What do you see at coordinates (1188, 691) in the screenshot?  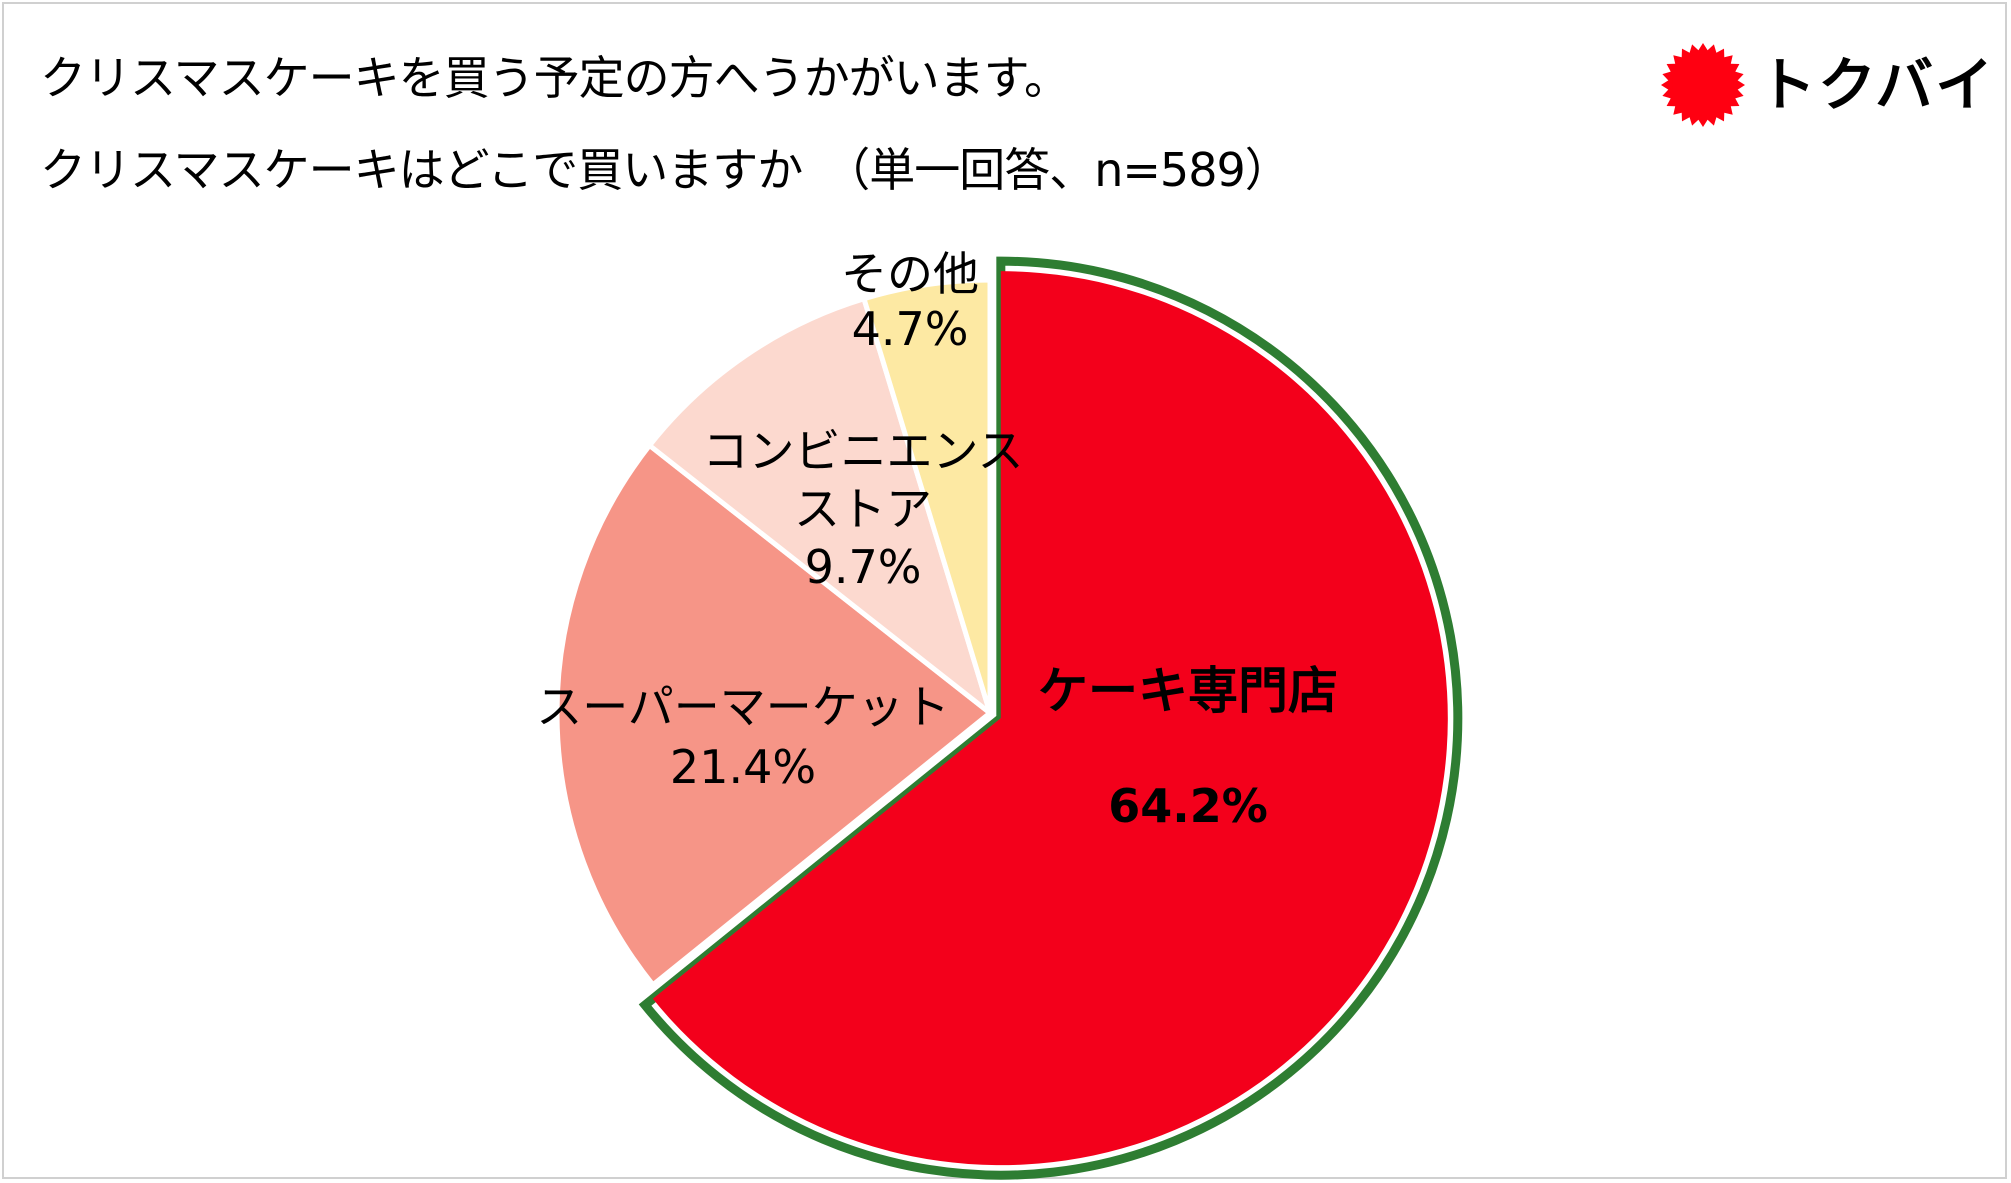 I see `pie-label-cake-specialty-shop: ケーキ専門店` at bounding box center [1188, 691].